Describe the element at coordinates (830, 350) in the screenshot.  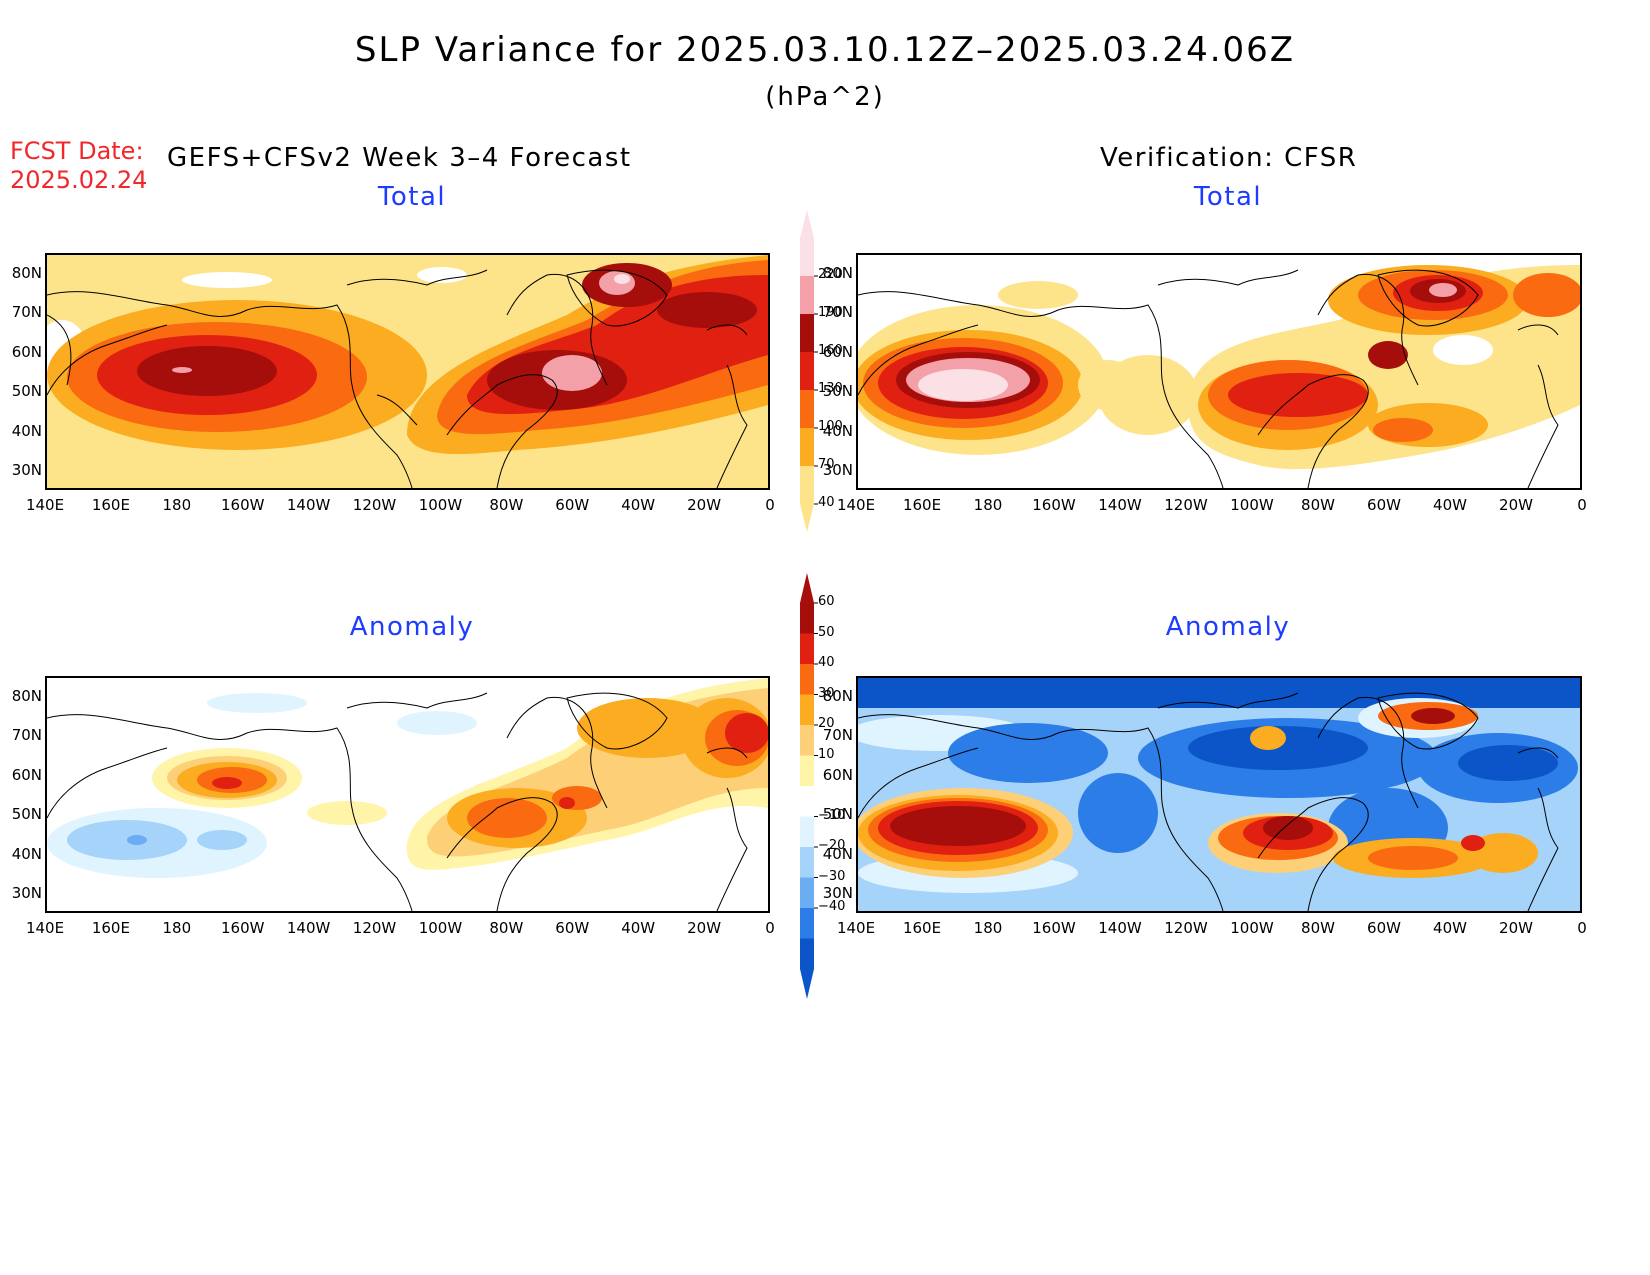
I see `colorbar-label: 160` at that location.